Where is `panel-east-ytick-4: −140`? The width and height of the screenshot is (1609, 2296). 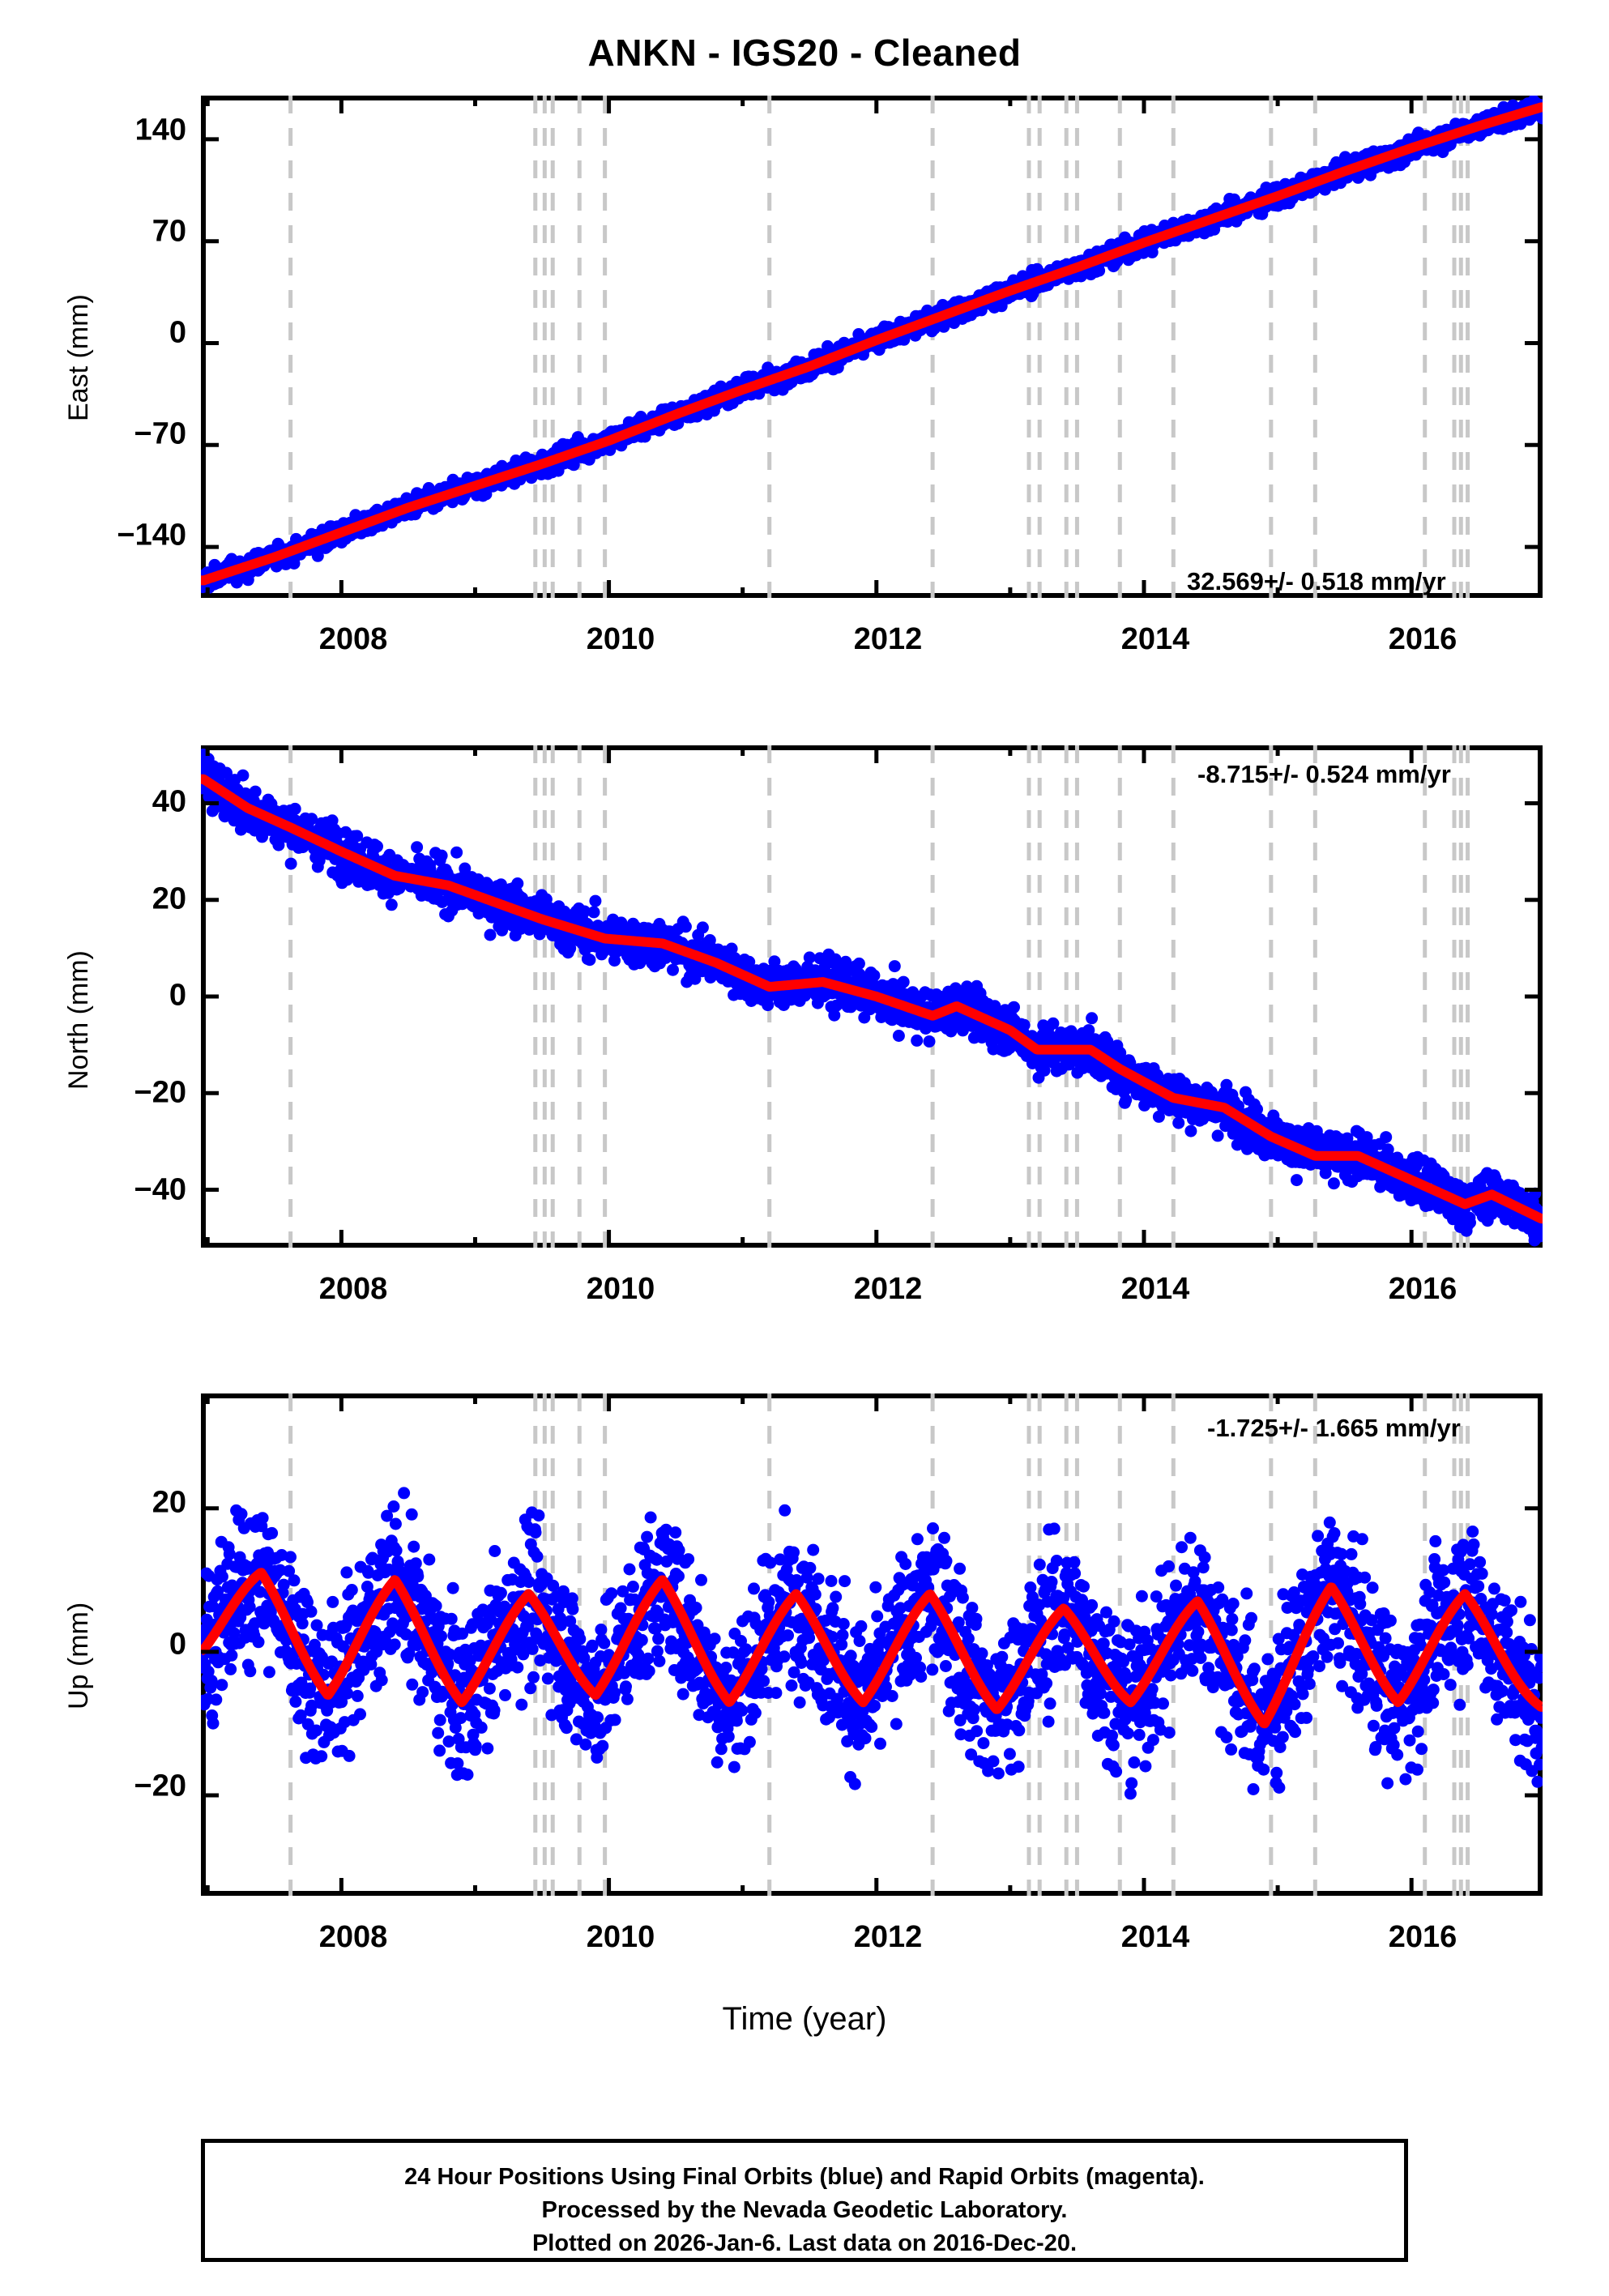 panel-east-ytick-4: −140 is located at coordinates (151, 535).